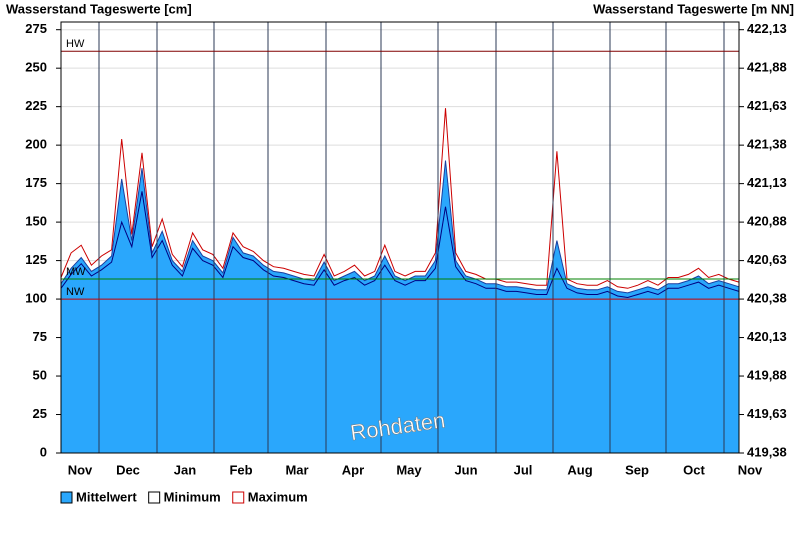 The width and height of the screenshot is (800, 550). I want to click on x-tick-label: Mar, so click(296, 469).